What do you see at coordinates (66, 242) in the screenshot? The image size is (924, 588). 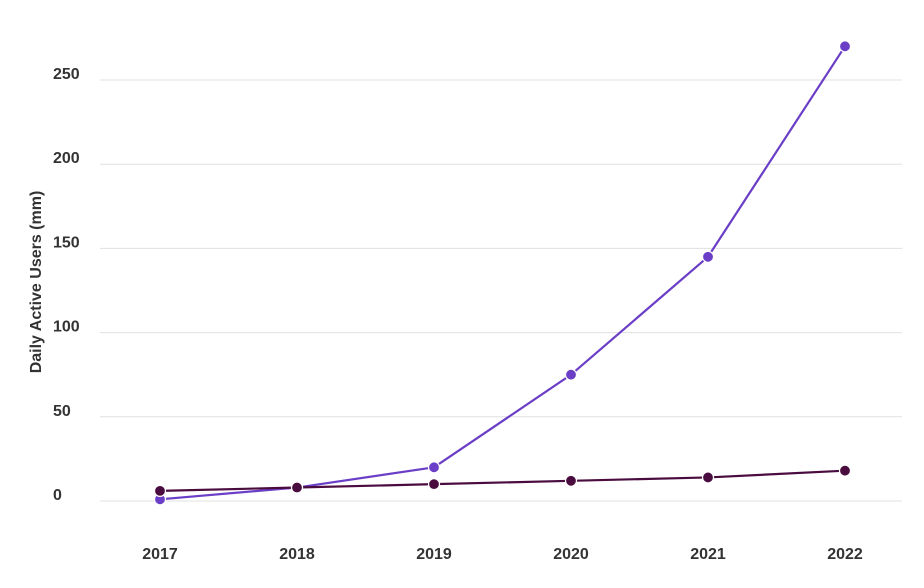 I see `y-tick-label: 150` at bounding box center [66, 242].